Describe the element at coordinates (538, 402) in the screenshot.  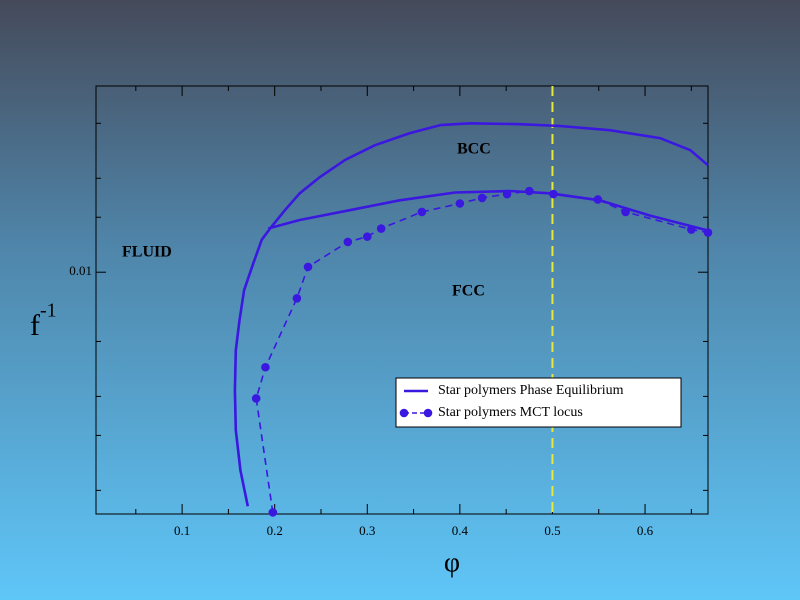
I see `legend-box` at that location.